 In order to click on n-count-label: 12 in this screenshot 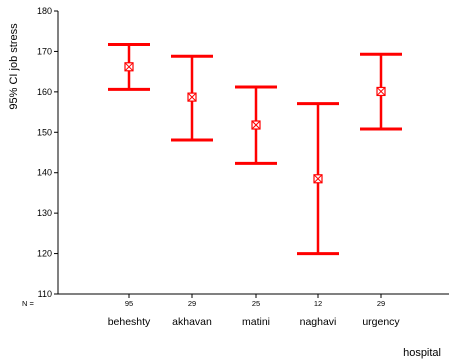, I will do `click(318, 303)`.